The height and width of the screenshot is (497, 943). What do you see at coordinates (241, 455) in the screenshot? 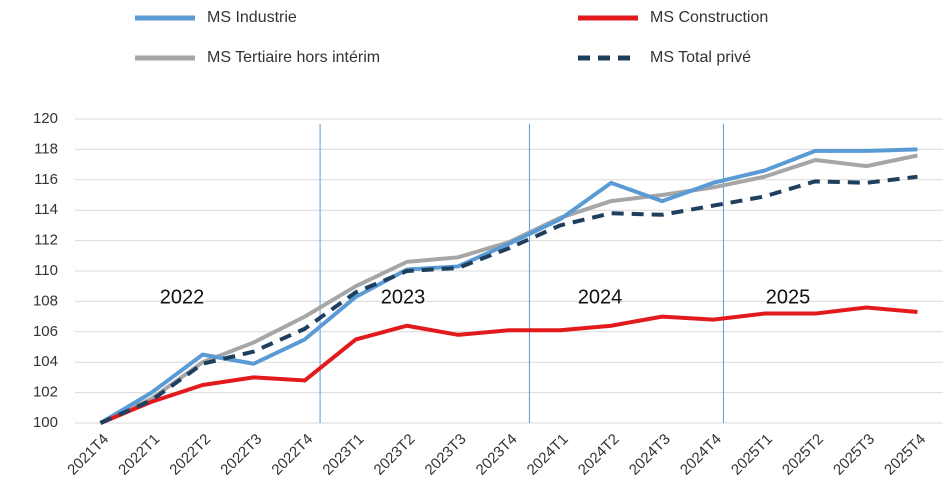
I see `x-tick-label: 2022T3` at bounding box center [241, 455].